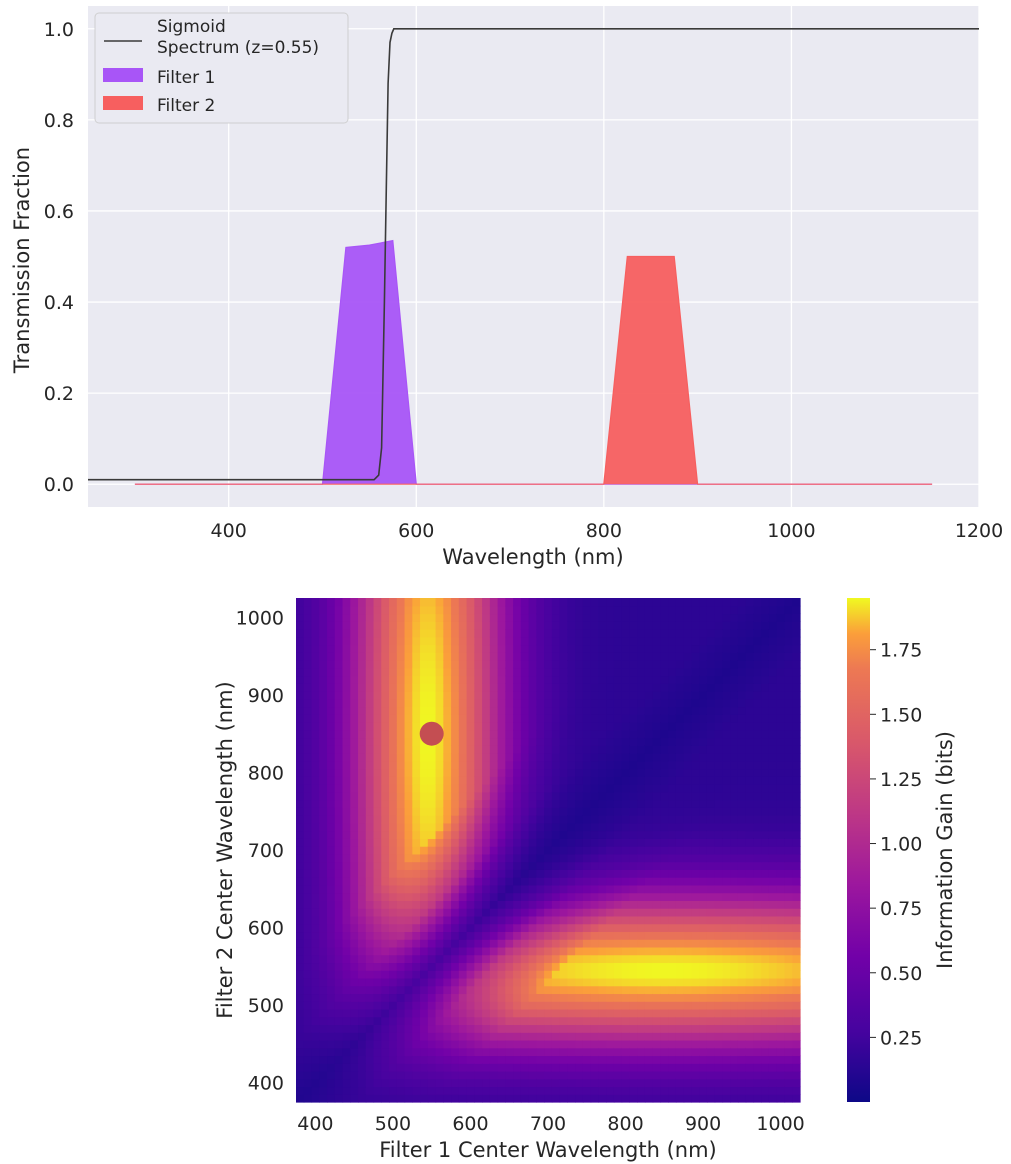  I want to click on x-tick-labels: 400 500 600 700 800 900 1000, so click(551, 1124).